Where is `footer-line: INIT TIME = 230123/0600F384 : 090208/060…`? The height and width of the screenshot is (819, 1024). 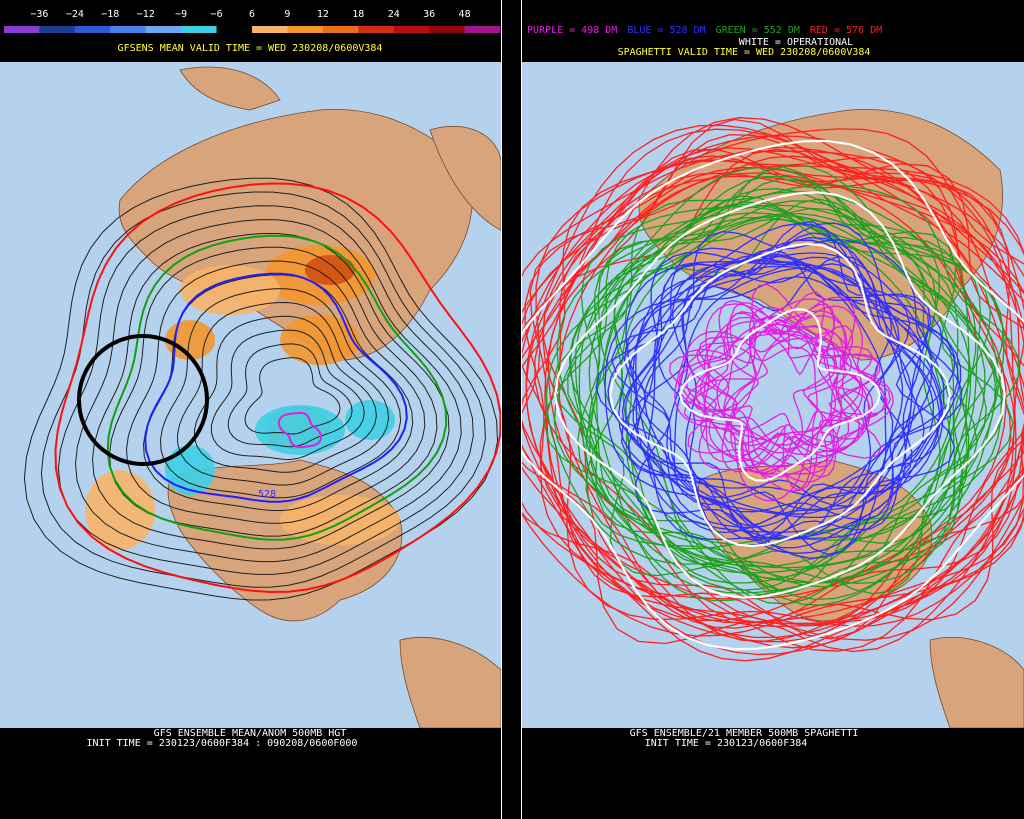 footer-line: INIT TIME = 230123/0600F384 : 090208/060… is located at coordinates (222, 743).